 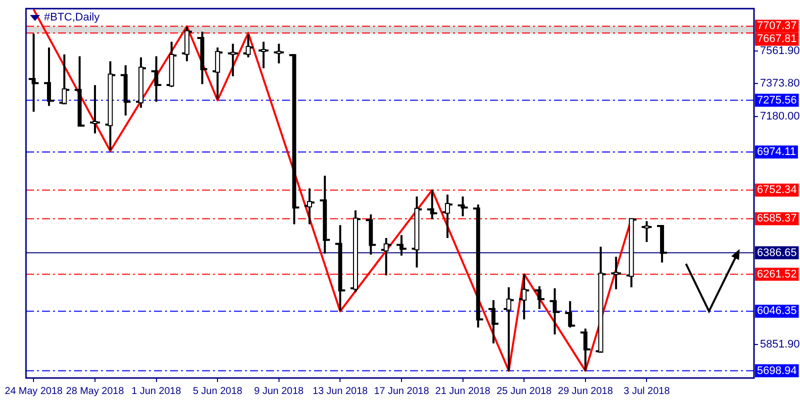 I want to click on x-tick-label: 1 Jun 2018, so click(x=157, y=391).